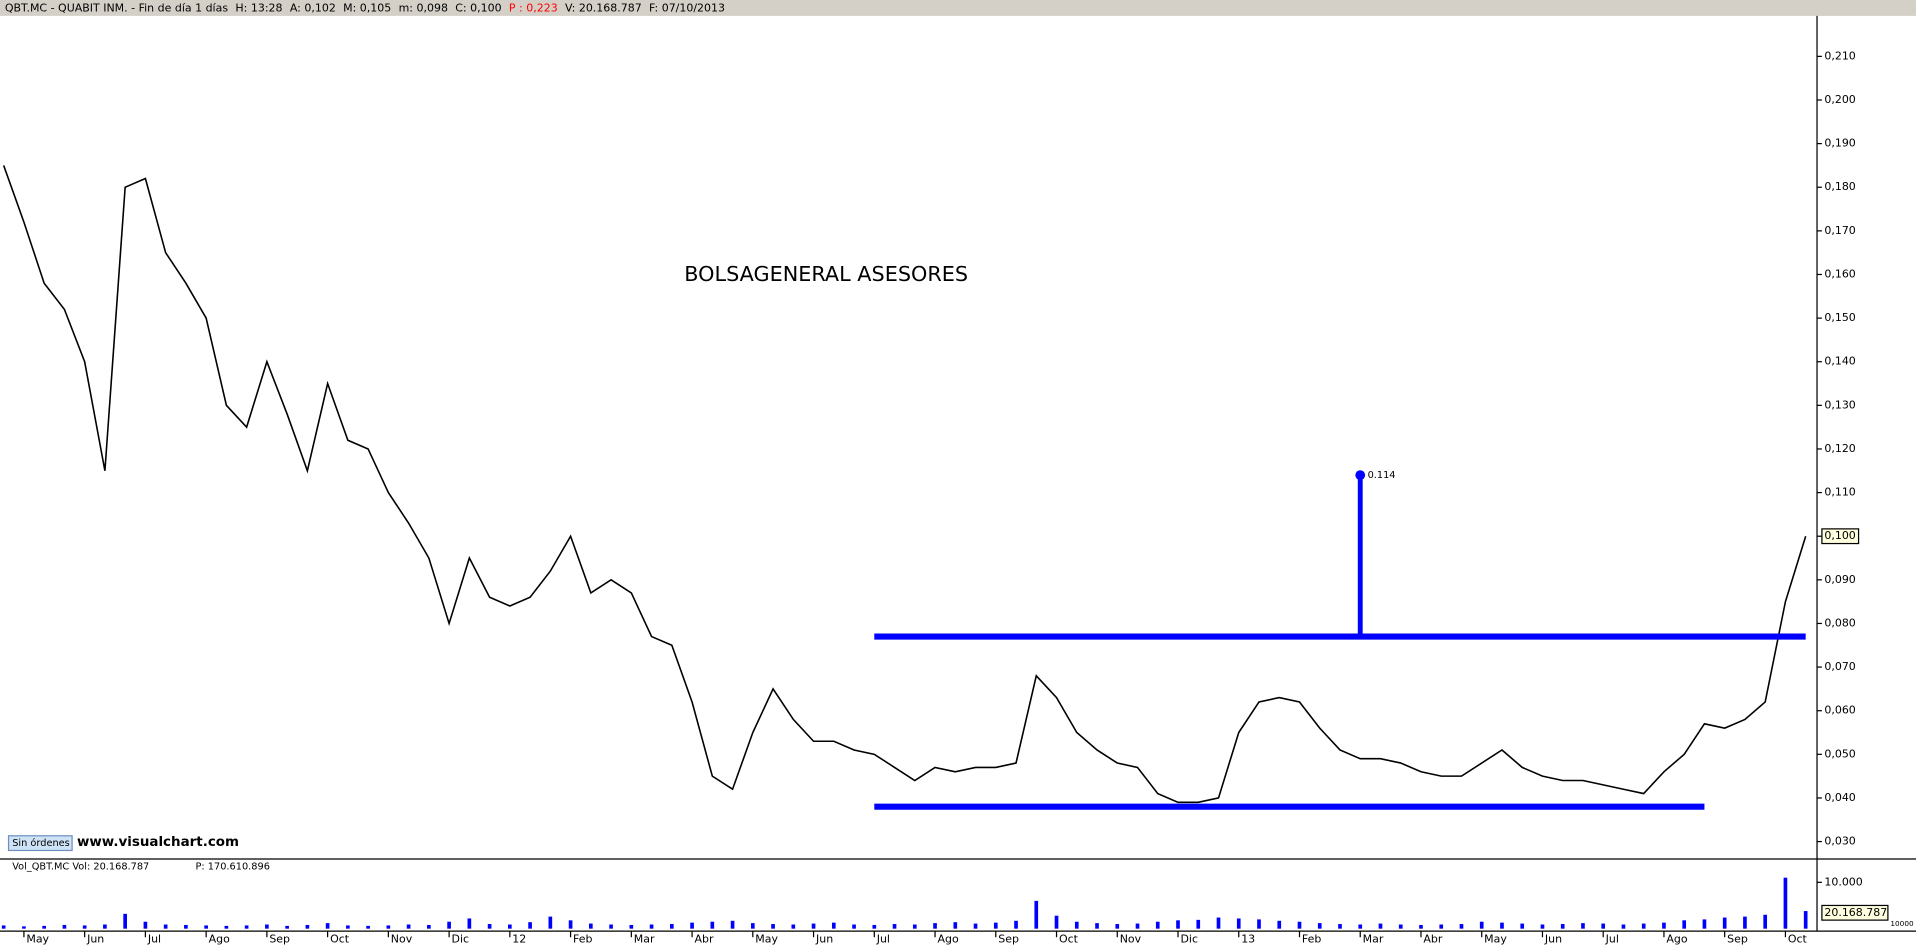  I want to click on last-price-box, so click(1840, 536).